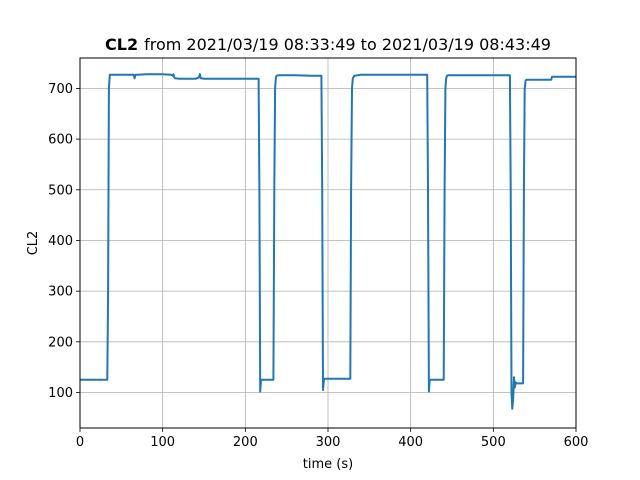 This screenshot has width=640, height=480. Describe the element at coordinates (493, 442) in the screenshot. I see `x-tick-label: 500` at that location.